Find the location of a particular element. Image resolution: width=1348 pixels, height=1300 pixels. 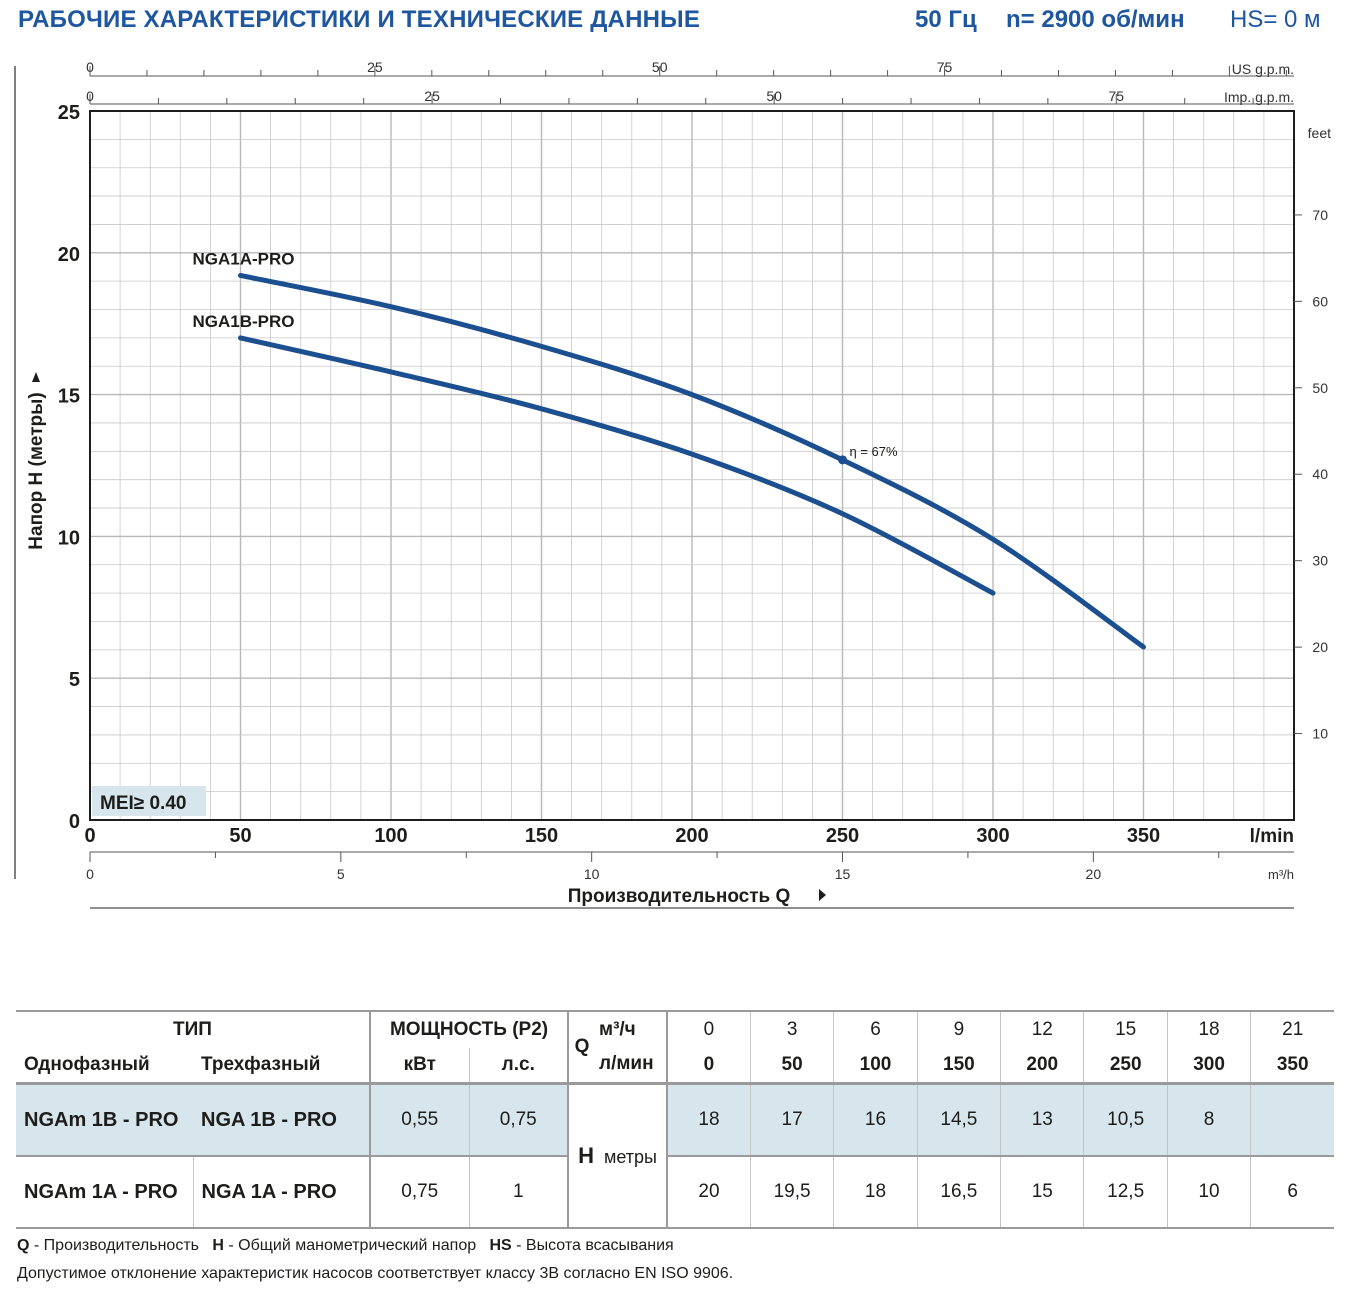

q-unit-lmin: л/мин is located at coordinates (626, 1063).